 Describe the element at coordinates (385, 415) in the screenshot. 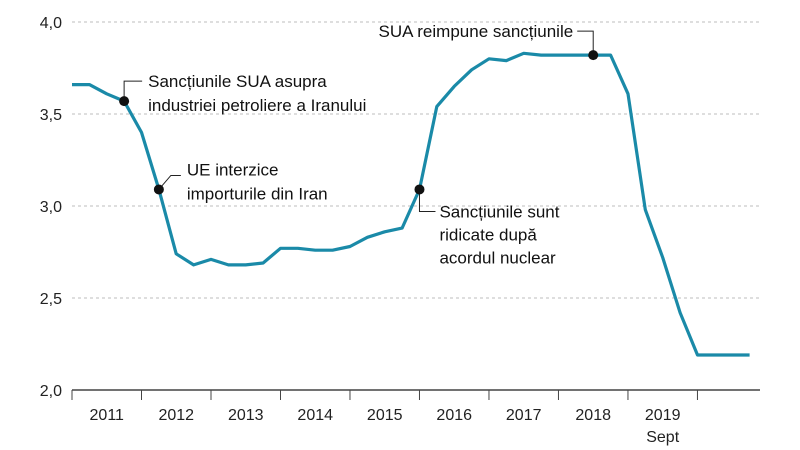

I see `x-tick-label: 2015` at that location.